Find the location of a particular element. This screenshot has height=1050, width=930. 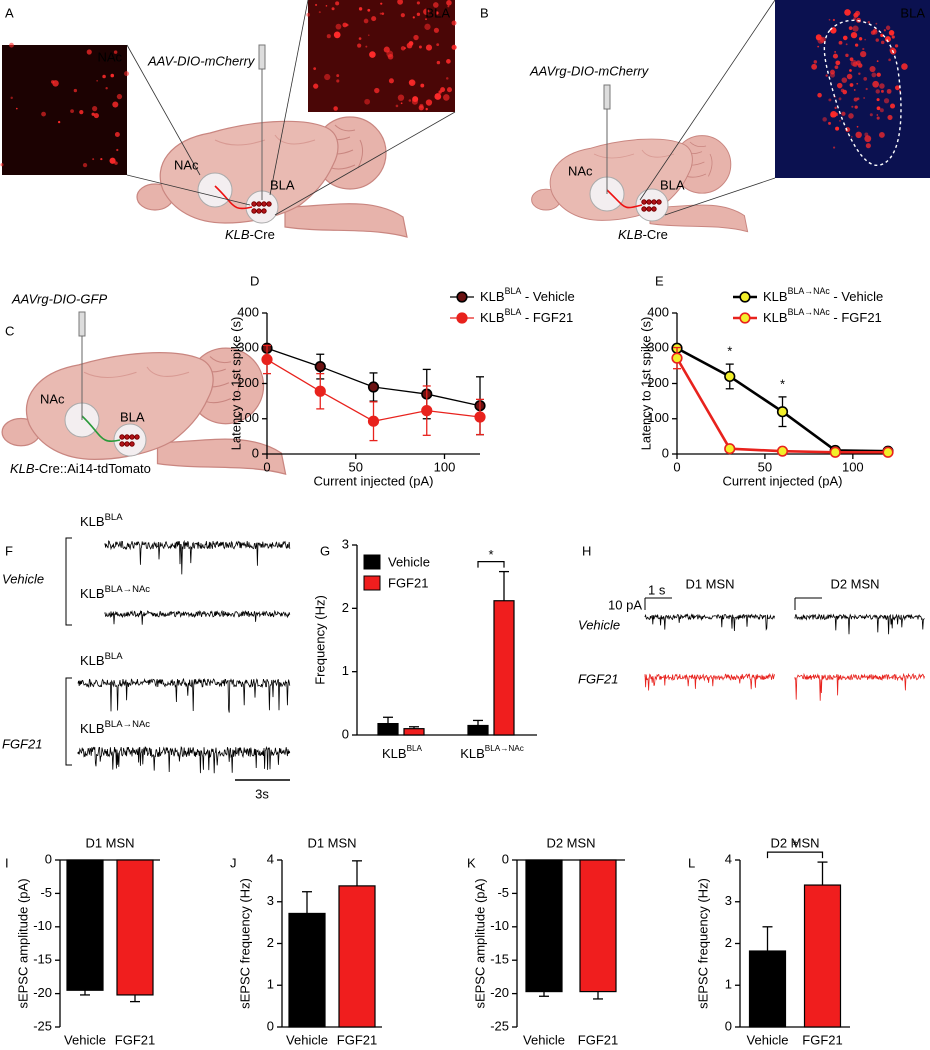

x-tick-label: 100 is located at coordinates (853, 466).